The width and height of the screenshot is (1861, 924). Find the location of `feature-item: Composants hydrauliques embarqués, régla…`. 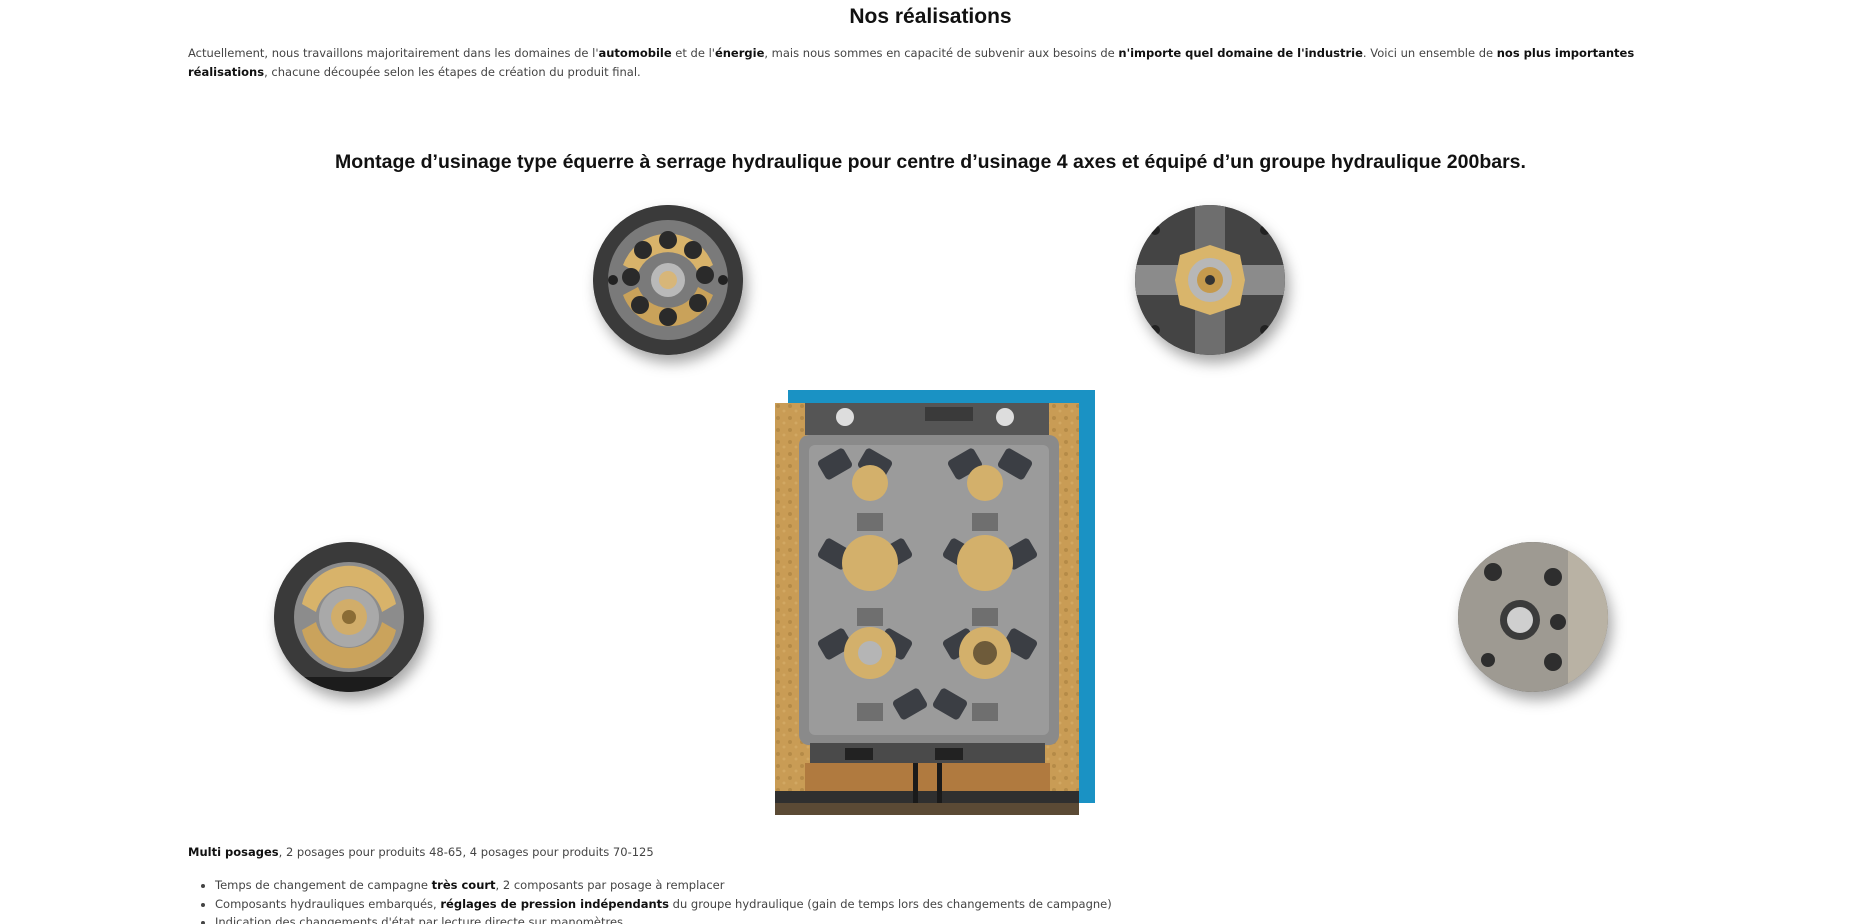

feature-item: Composants hydrauliques embarqués, régla… is located at coordinates (663, 904).